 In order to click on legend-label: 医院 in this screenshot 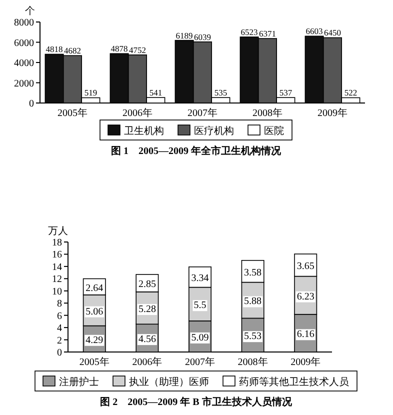, I will do `click(274, 131)`.